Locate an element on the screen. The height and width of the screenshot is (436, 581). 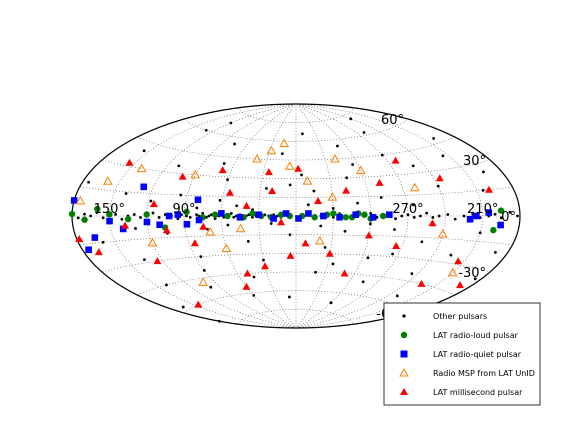
legend-label: LAT radio-quiet pulsar is located at coordinates (477, 354).